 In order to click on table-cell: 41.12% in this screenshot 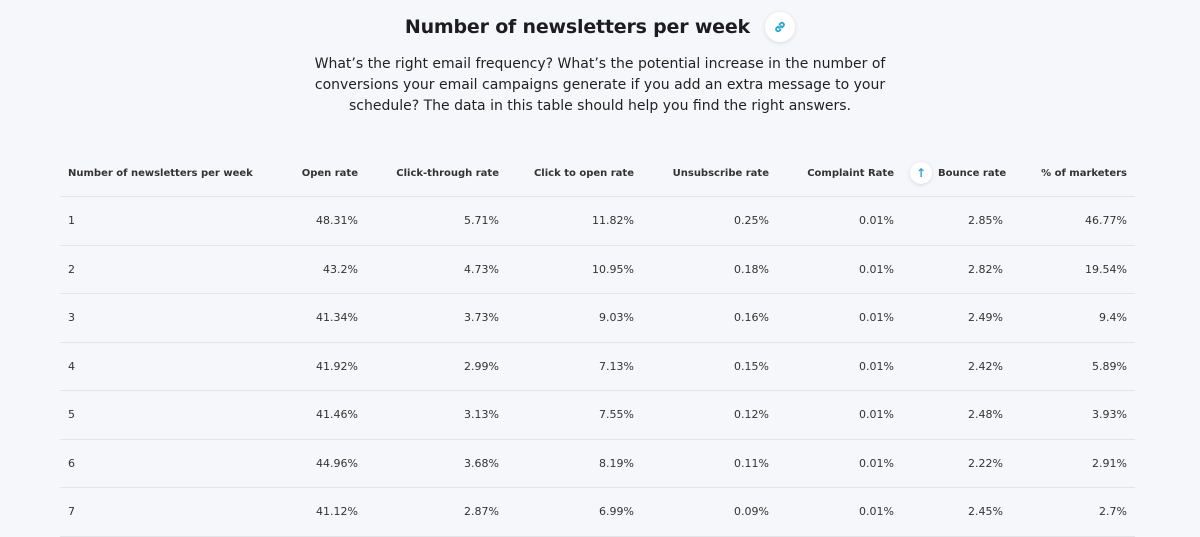, I will do `click(313, 512)`.